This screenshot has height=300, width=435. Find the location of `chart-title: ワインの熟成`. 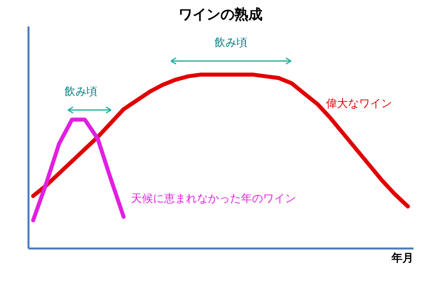

chart-title: ワインの熟成 is located at coordinates (220, 14).